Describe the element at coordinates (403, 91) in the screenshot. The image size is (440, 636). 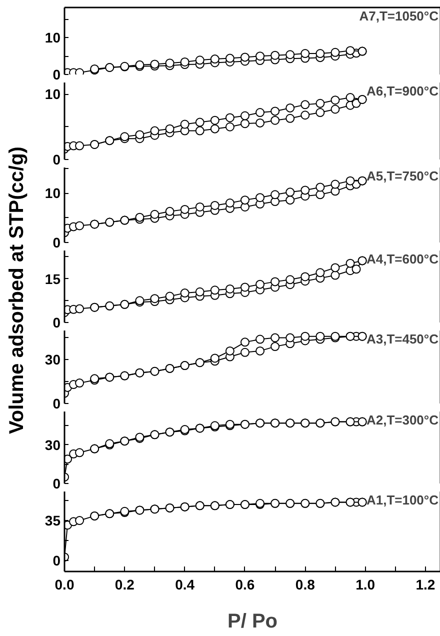
I see `annotation: A6,T=900°C` at that location.